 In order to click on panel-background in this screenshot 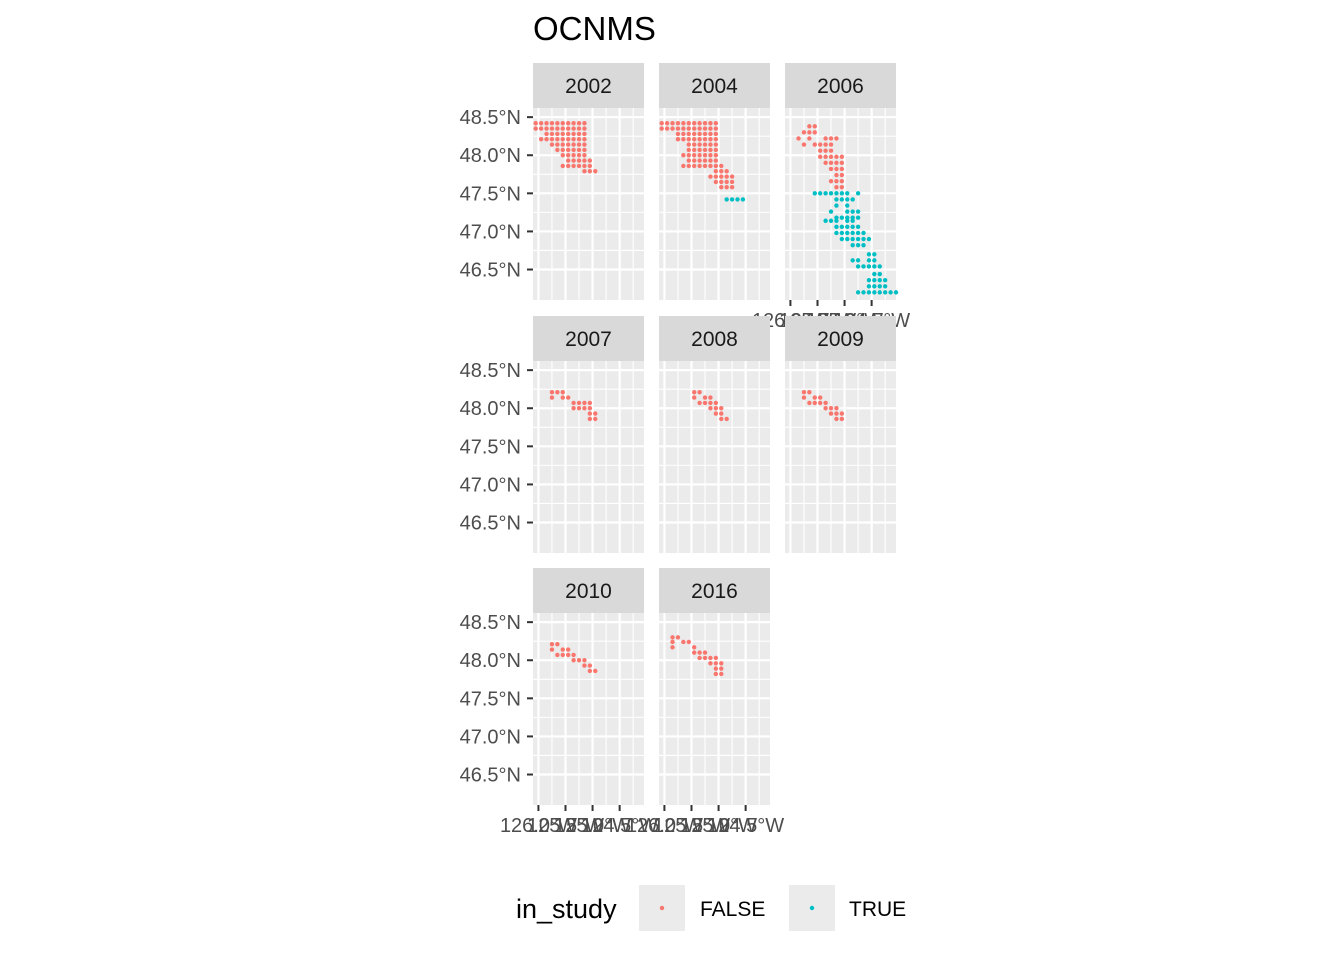, I will do `click(840, 204)`.